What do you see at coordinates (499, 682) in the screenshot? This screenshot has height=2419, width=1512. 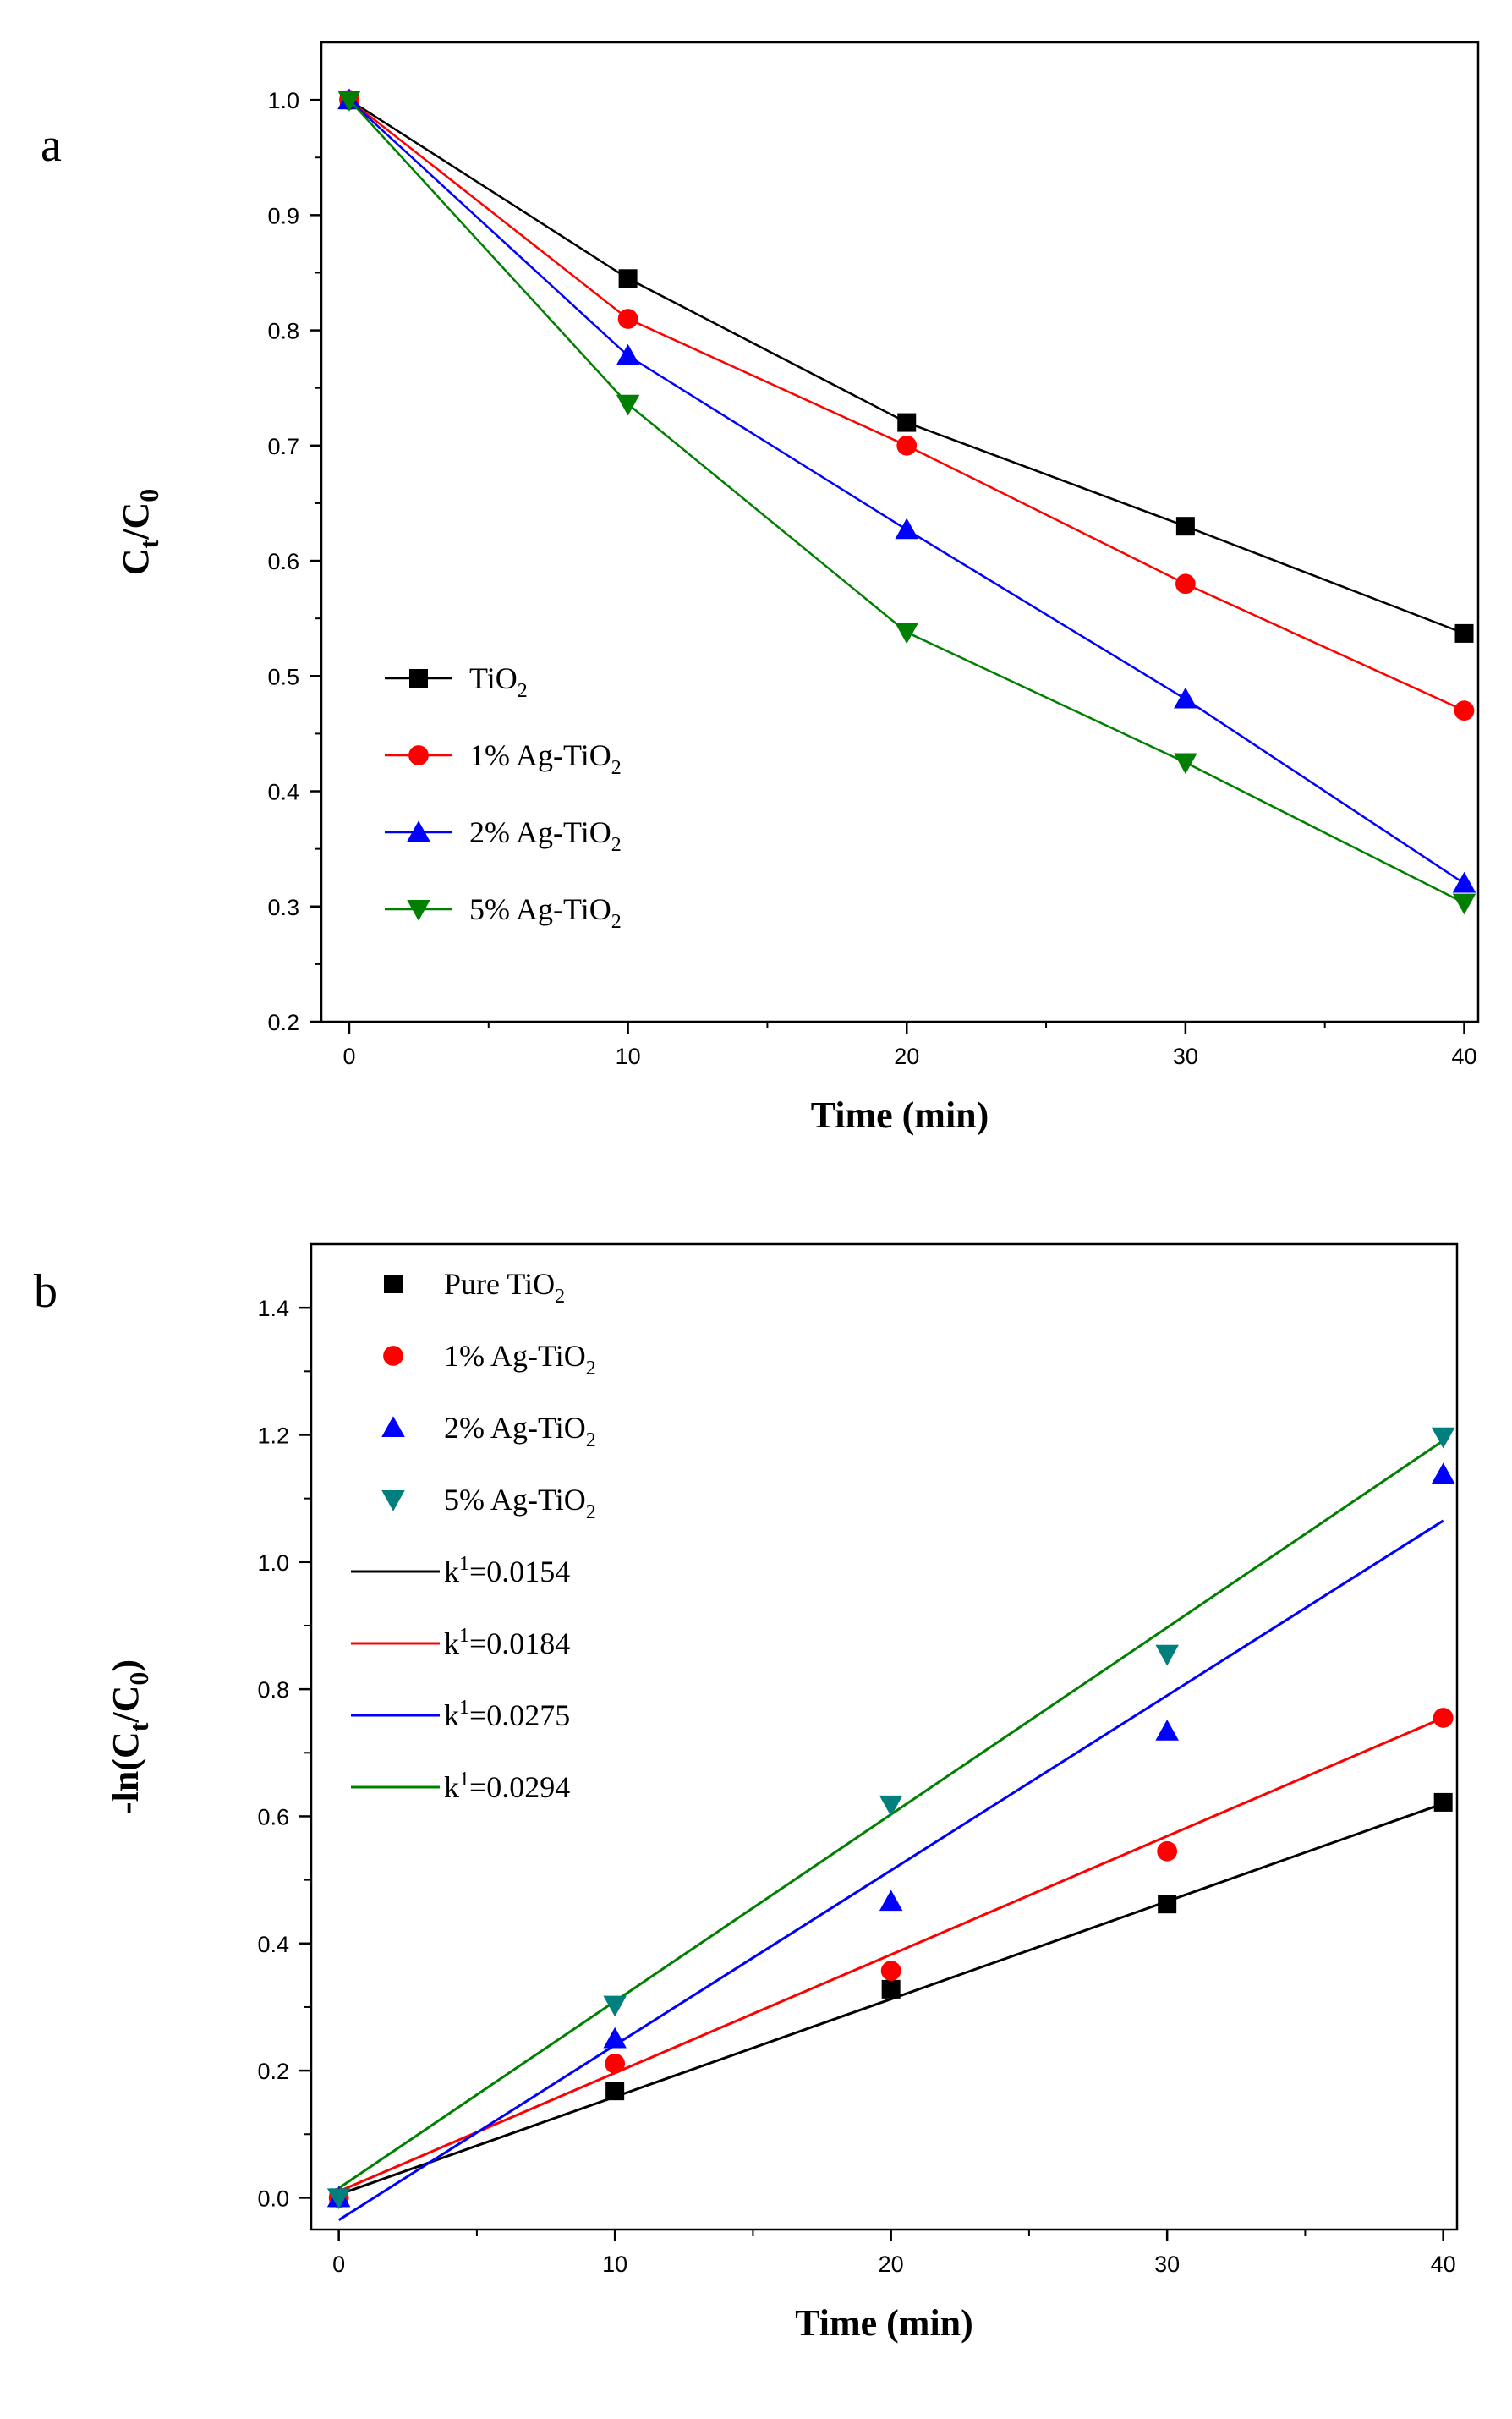 I see `legend-label: TiO2` at bounding box center [499, 682].